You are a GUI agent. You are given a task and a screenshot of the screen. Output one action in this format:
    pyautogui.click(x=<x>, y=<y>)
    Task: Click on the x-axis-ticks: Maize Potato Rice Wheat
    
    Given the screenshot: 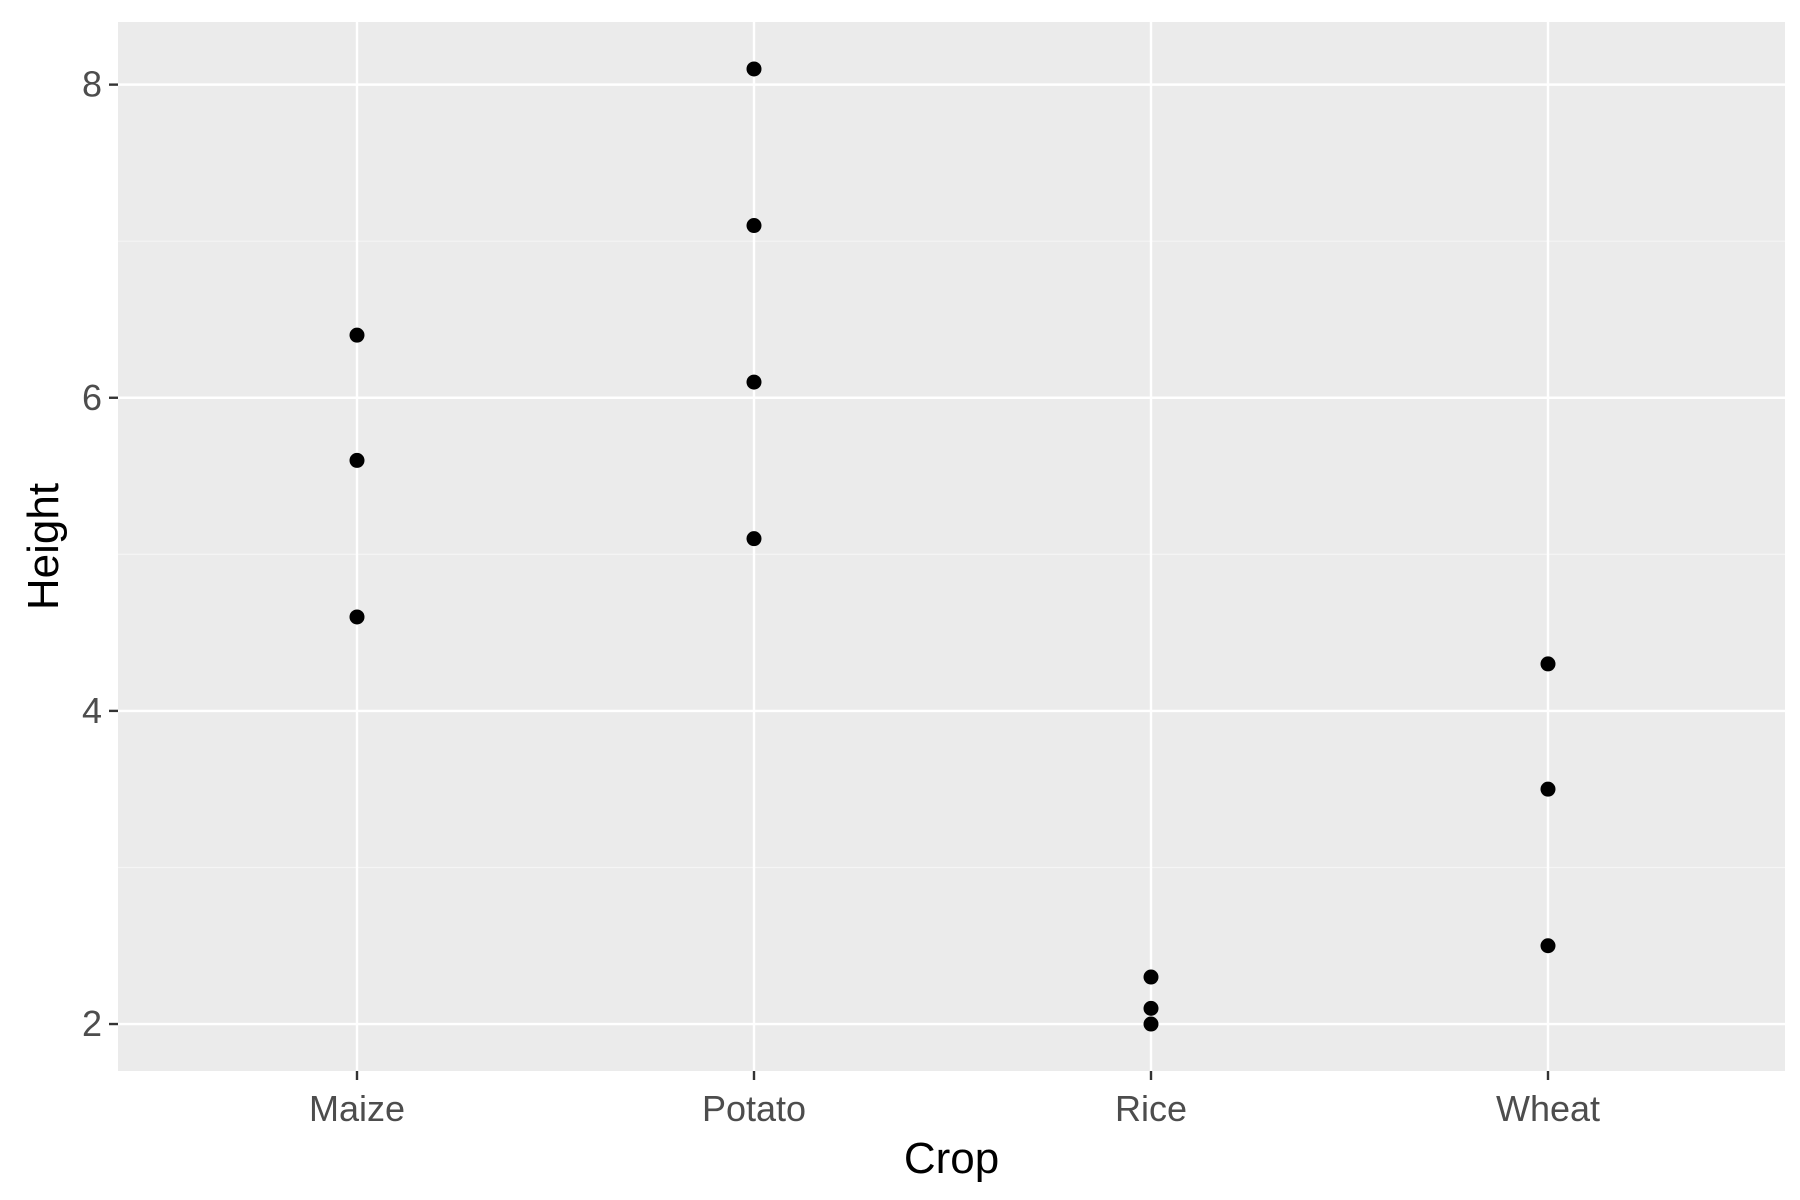 What is the action you would take?
    pyautogui.click(x=954, y=1100)
    